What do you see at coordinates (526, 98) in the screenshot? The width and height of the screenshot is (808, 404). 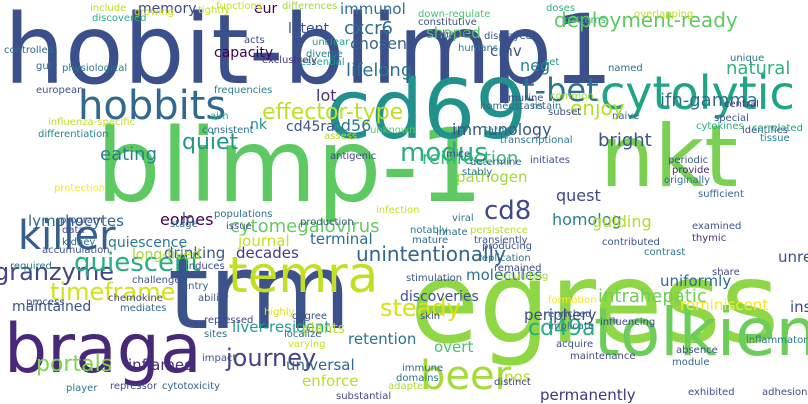 I see `word: murine` at bounding box center [526, 98].